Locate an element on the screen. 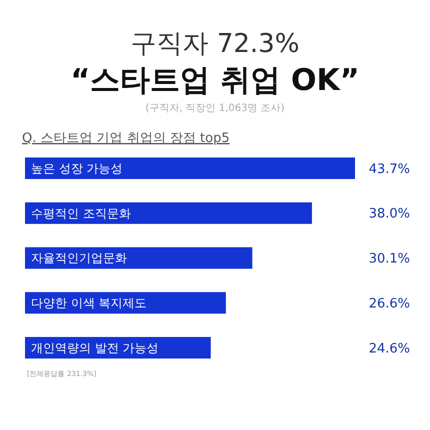 The height and width of the screenshot is (430, 430). data-label: 30.1% is located at coordinates (389, 259).